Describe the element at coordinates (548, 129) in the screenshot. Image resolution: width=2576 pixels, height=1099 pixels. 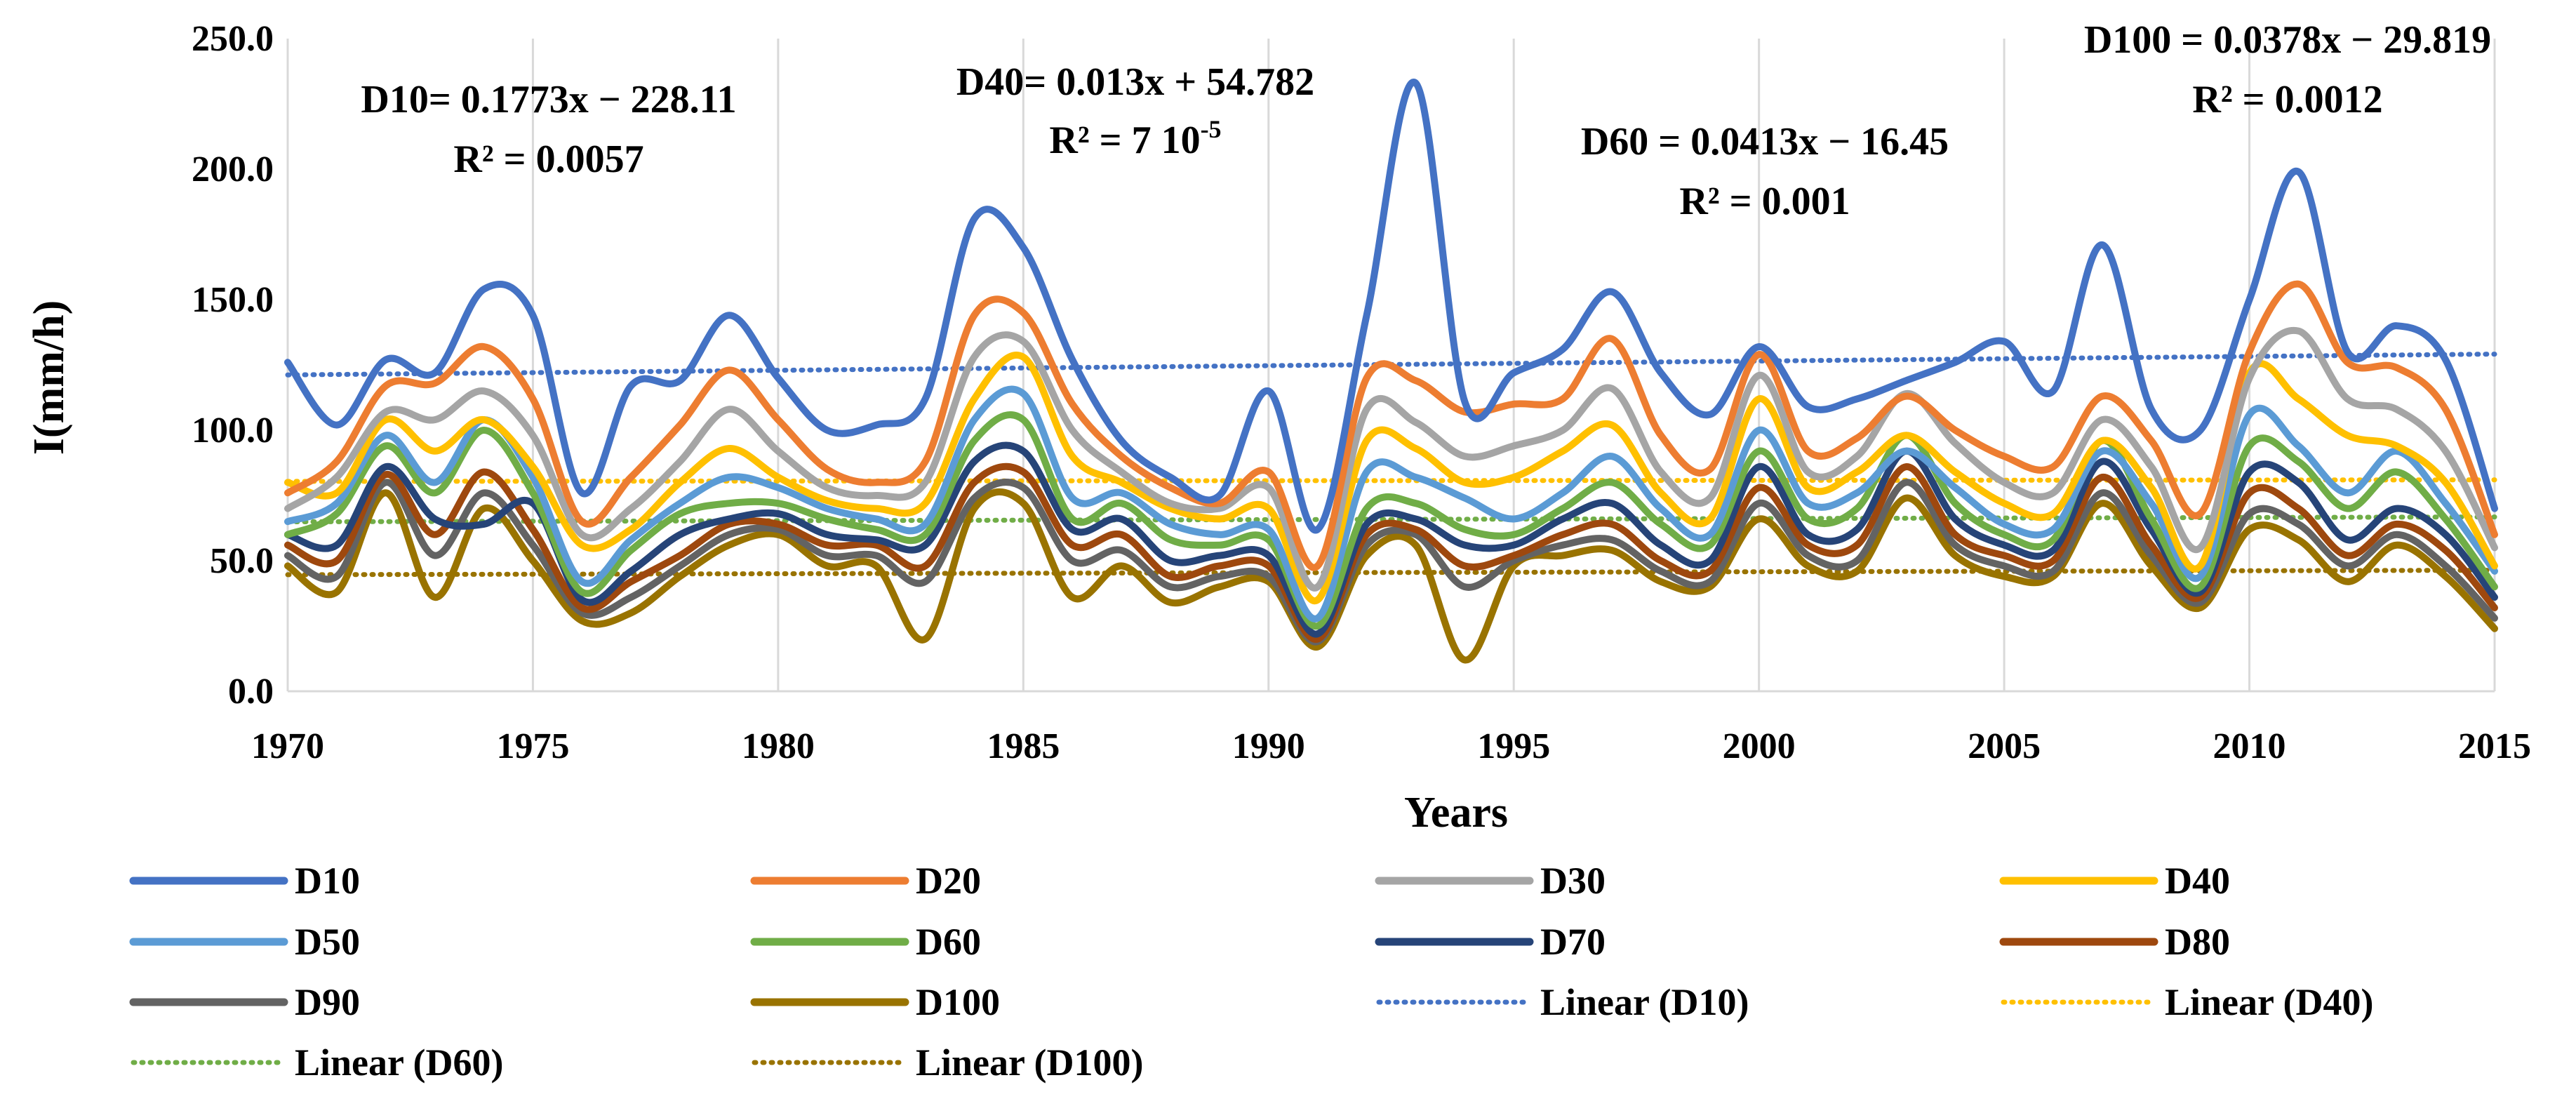
I see `d10-equation: D10= 0.1773x − 228.11 R² = 0.0057` at that location.